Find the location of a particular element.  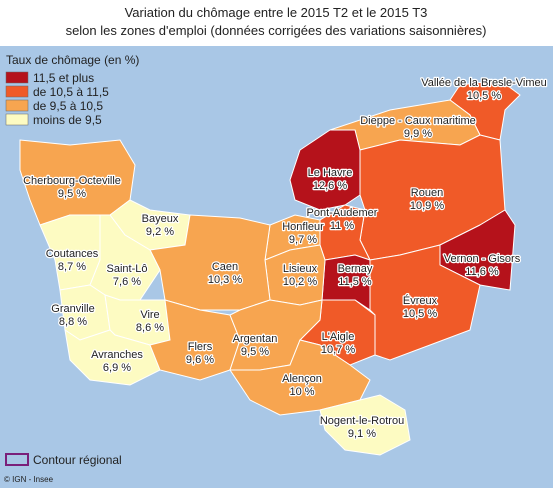

region-name: Lisieux is located at coordinates (300, 269).